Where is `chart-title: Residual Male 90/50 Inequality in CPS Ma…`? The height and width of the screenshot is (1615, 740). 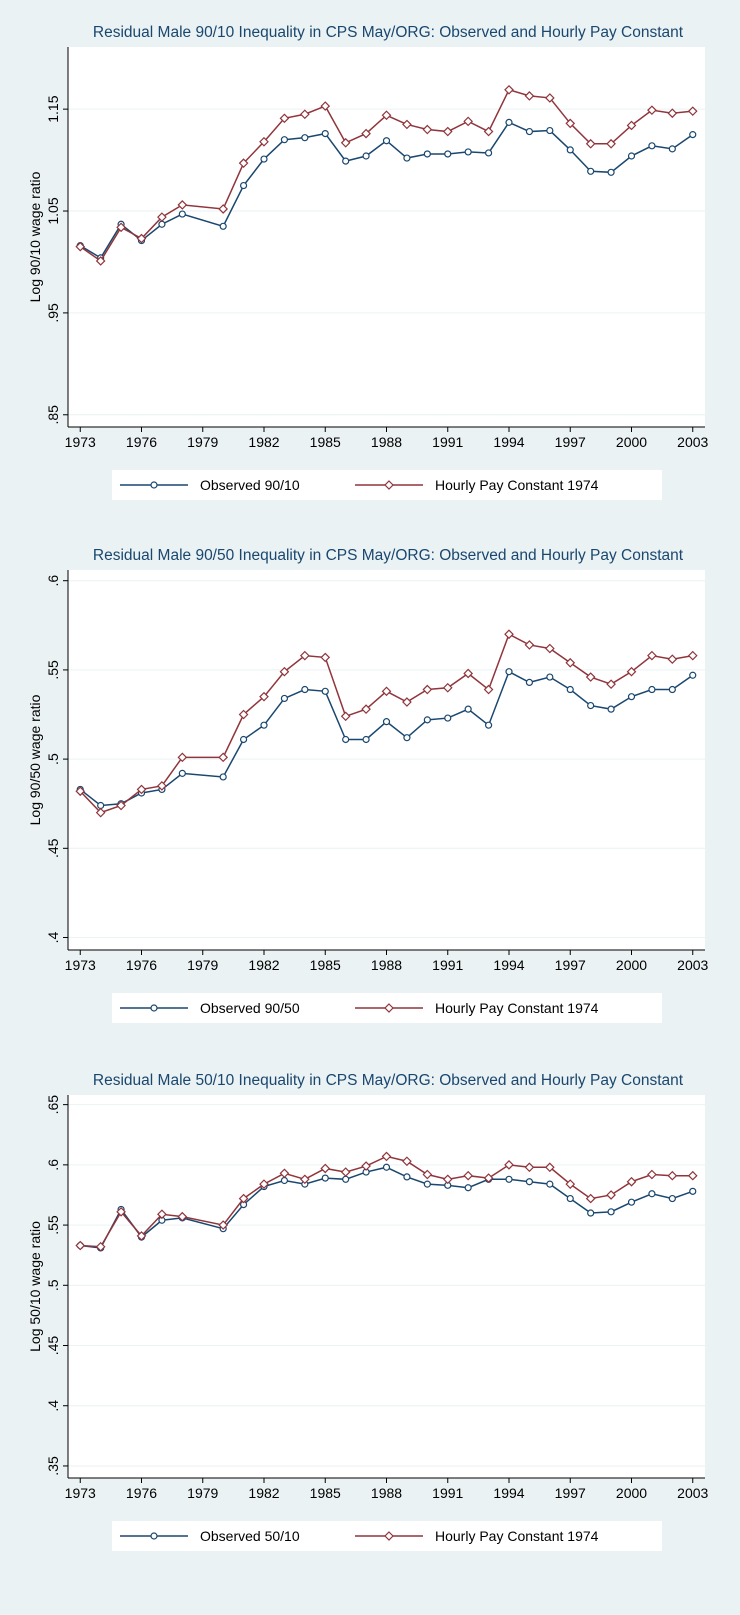
chart-title: Residual Male 90/50 Inequality in CPS Ma… is located at coordinates (388, 555).